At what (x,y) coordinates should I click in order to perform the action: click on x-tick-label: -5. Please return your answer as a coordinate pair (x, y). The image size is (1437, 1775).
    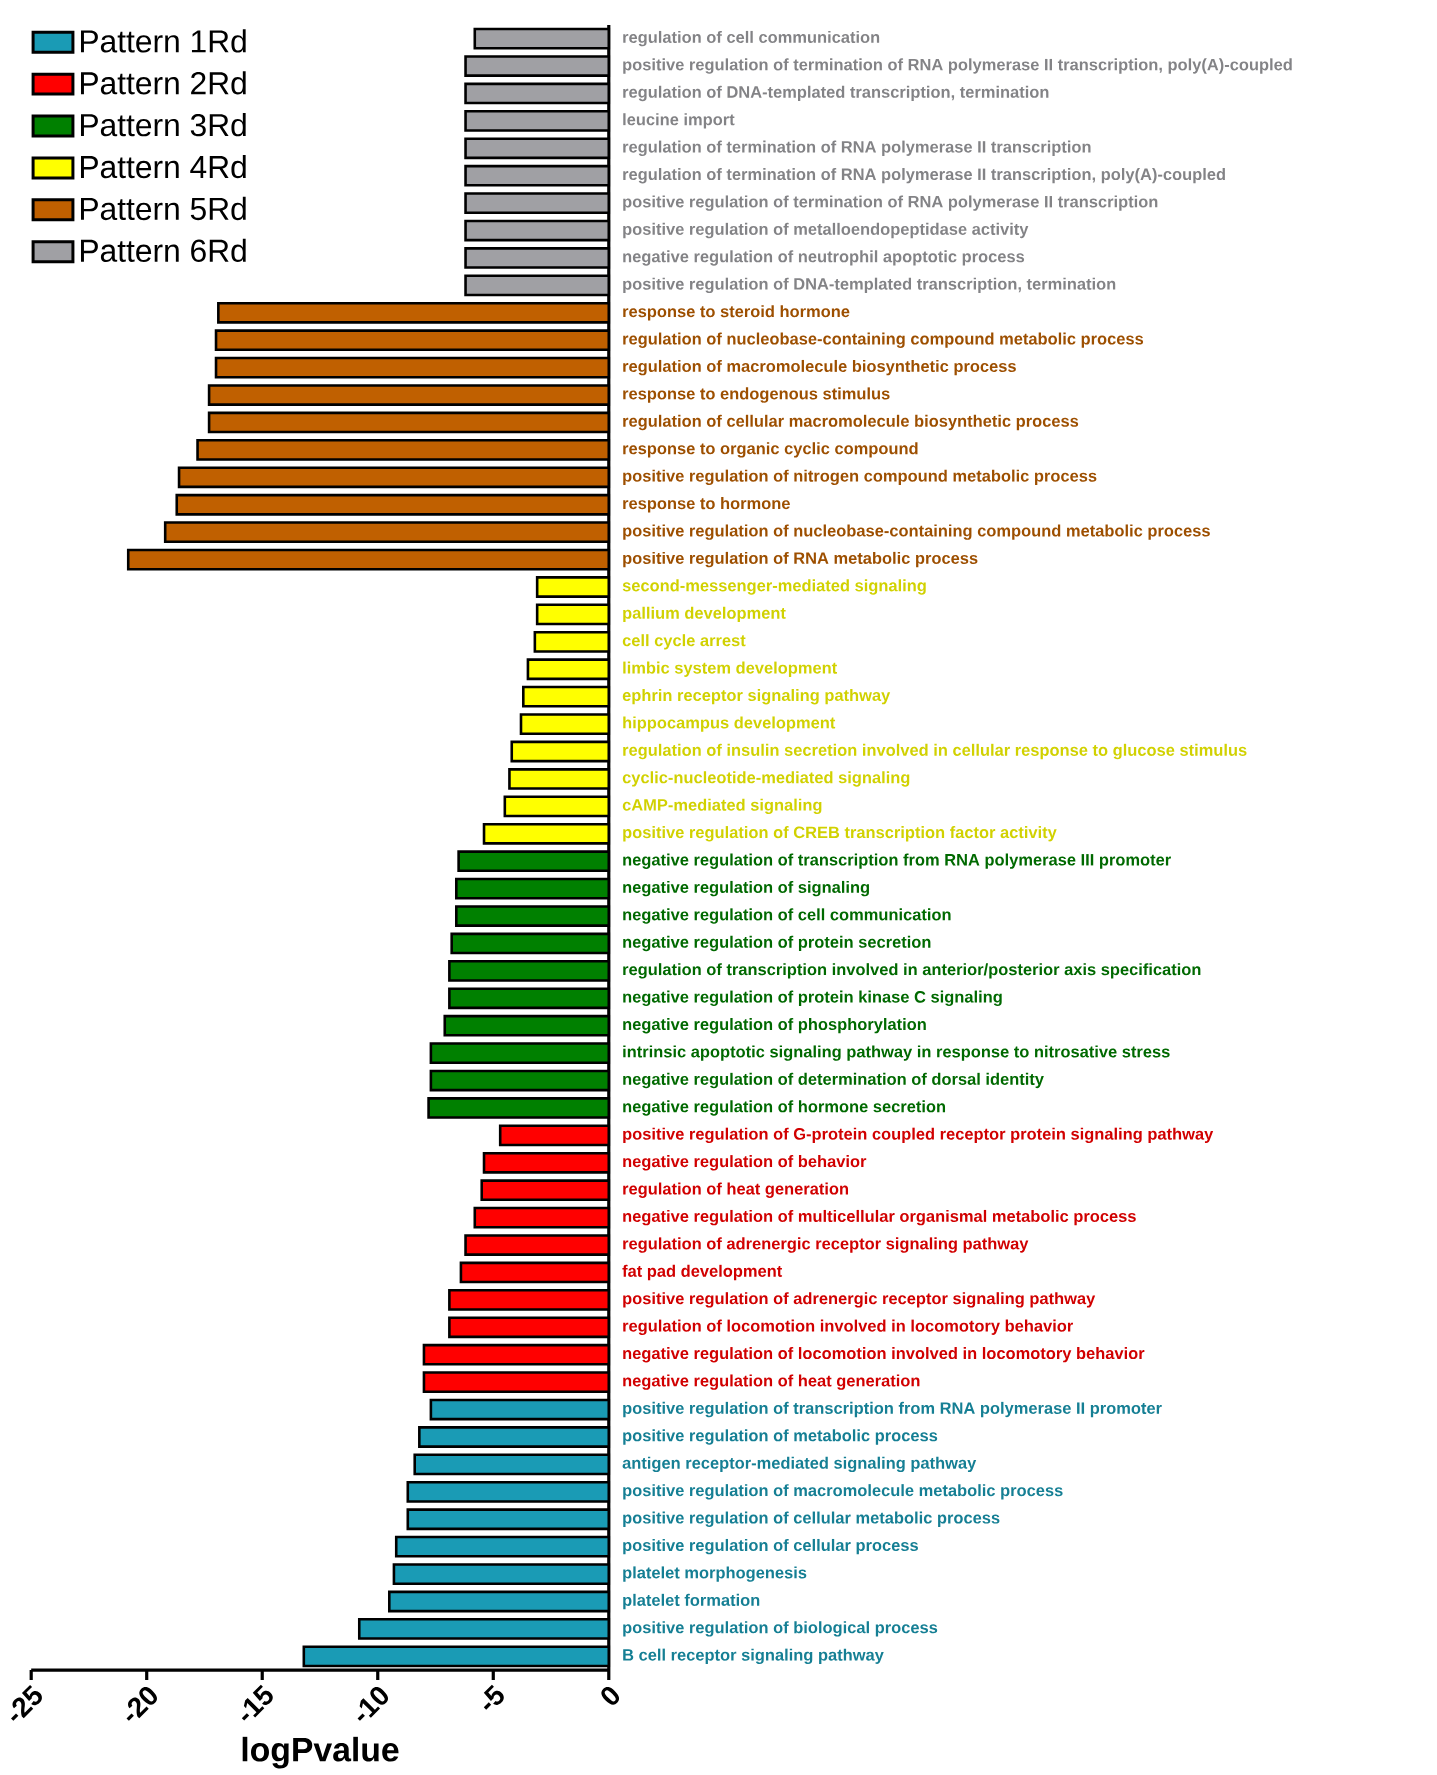
    Looking at the image, I should click on (493, 1697).